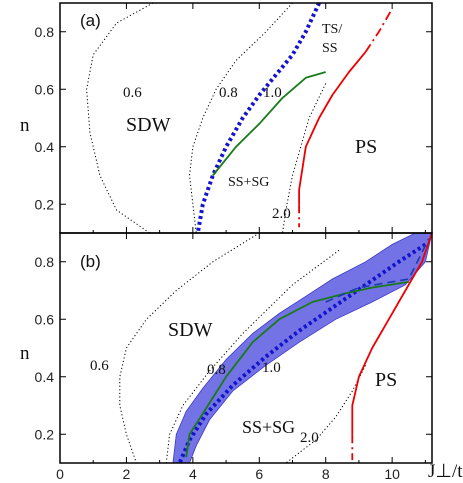 The width and height of the screenshot is (463, 483). What do you see at coordinates (90, 20) in the screenshot?
I see `panel-label: (a)` at bounding box center [90, 20].